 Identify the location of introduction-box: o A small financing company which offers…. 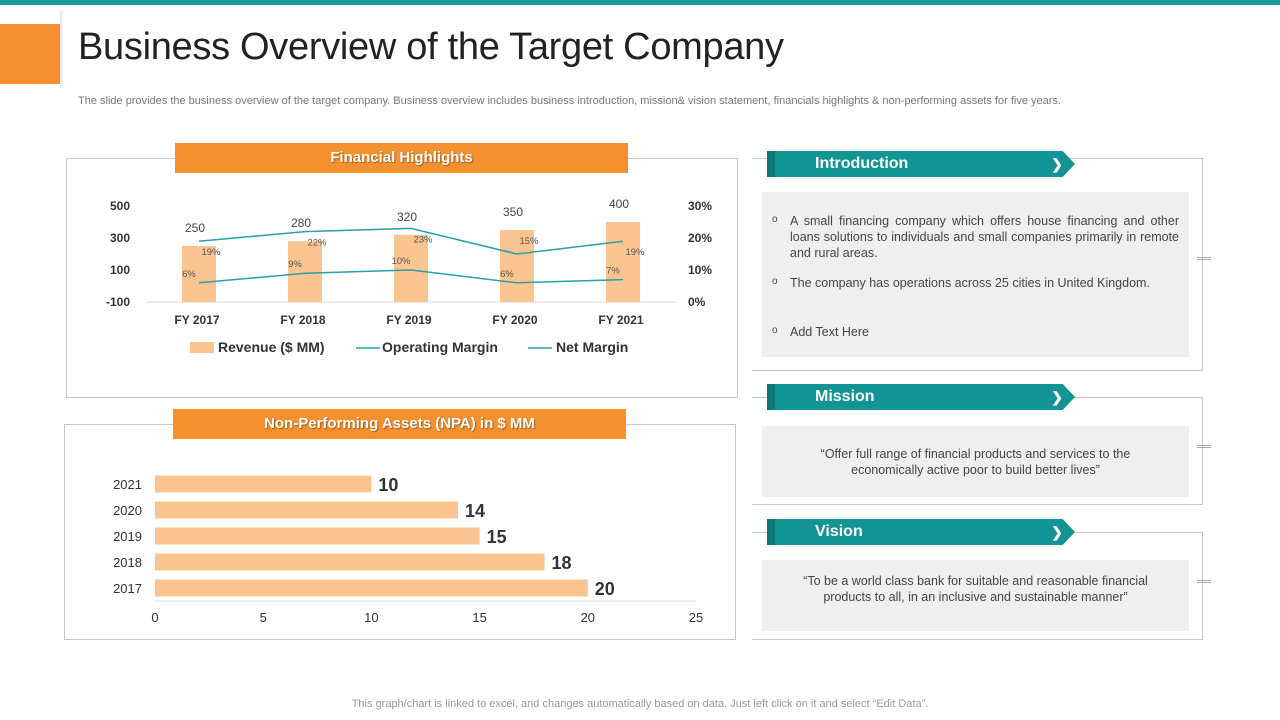
(975, 274).